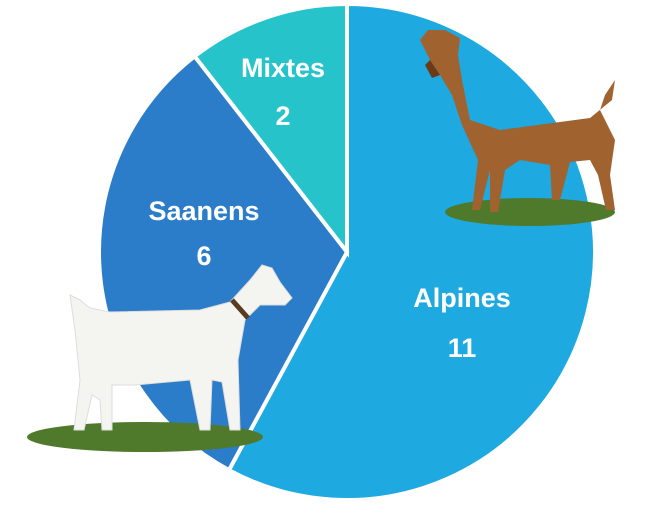 The image size is (659, 505). I want to click on slice-label: Mixtes, so click(283, 68).